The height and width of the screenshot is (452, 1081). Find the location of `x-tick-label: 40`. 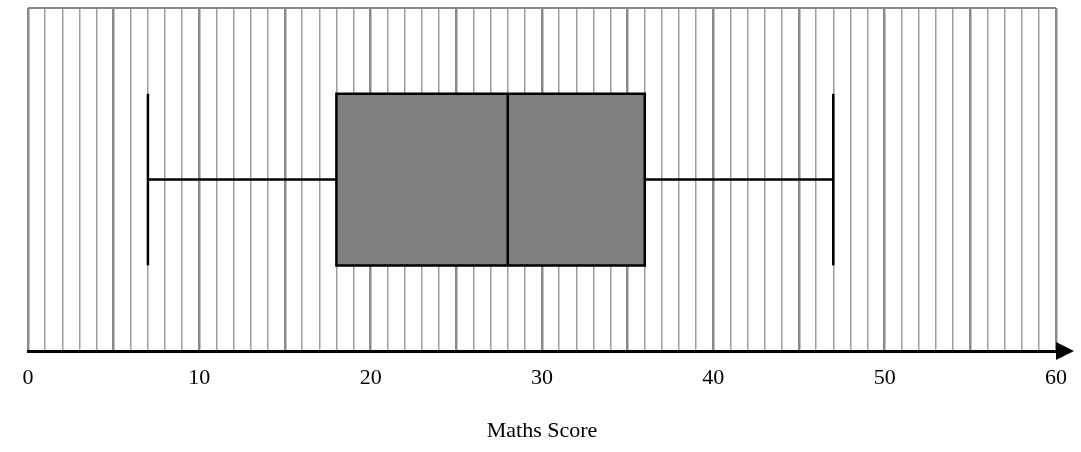

x-tick-label: 40 is located at coordinates (713, 377).